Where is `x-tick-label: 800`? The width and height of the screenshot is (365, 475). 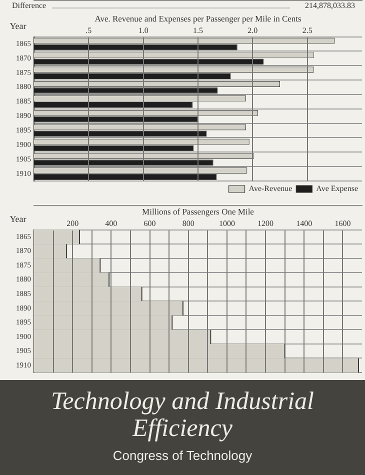
x-tick-label: 800 is located at coordinates (188, 223).